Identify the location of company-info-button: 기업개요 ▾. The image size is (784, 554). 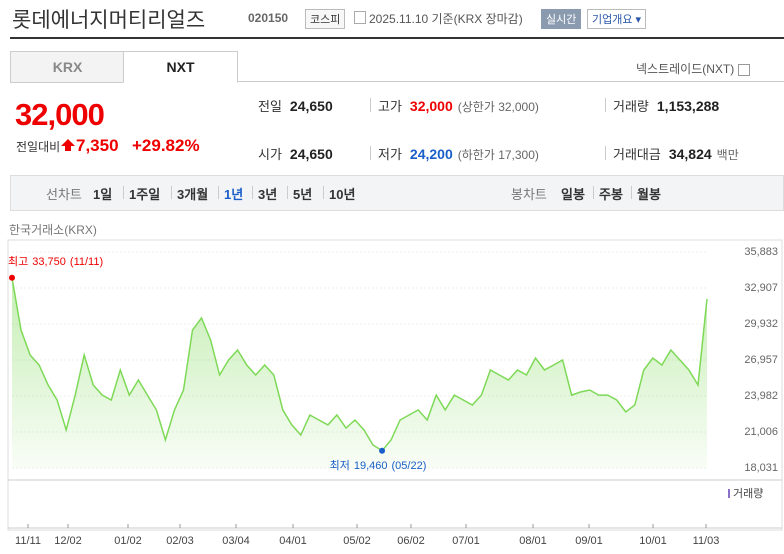
(617, 19).